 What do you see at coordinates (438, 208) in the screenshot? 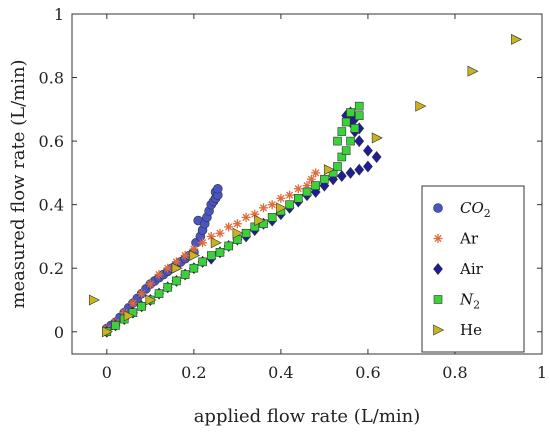
I see `legend-marker-co2` at bounding box center [438, 208].